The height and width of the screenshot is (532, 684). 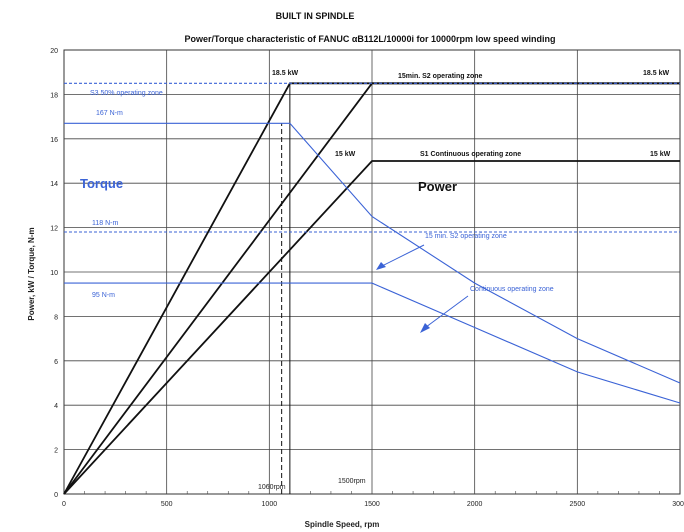 I want to click on label-power-18-5-right: 18.5 kW, so click(x=656, y=73).